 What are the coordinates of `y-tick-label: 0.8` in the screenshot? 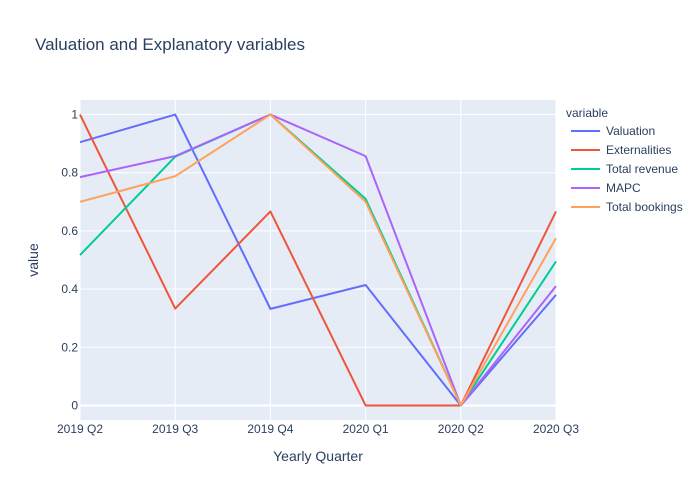 It's located at (69, 173).